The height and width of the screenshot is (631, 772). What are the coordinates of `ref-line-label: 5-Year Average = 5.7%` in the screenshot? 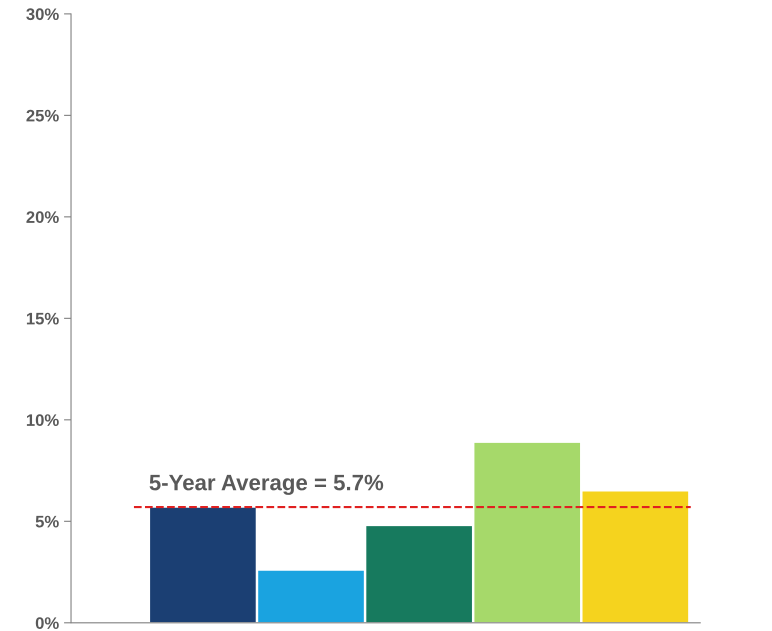 It's located at (267, 484).